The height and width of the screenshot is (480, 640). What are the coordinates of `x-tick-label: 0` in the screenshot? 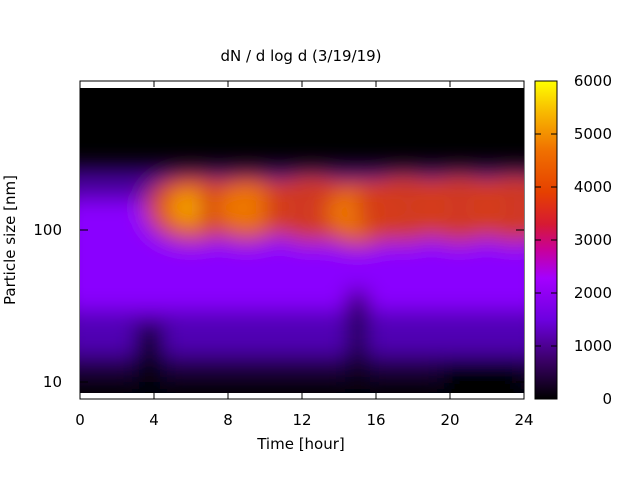 It's located at (80, 420).